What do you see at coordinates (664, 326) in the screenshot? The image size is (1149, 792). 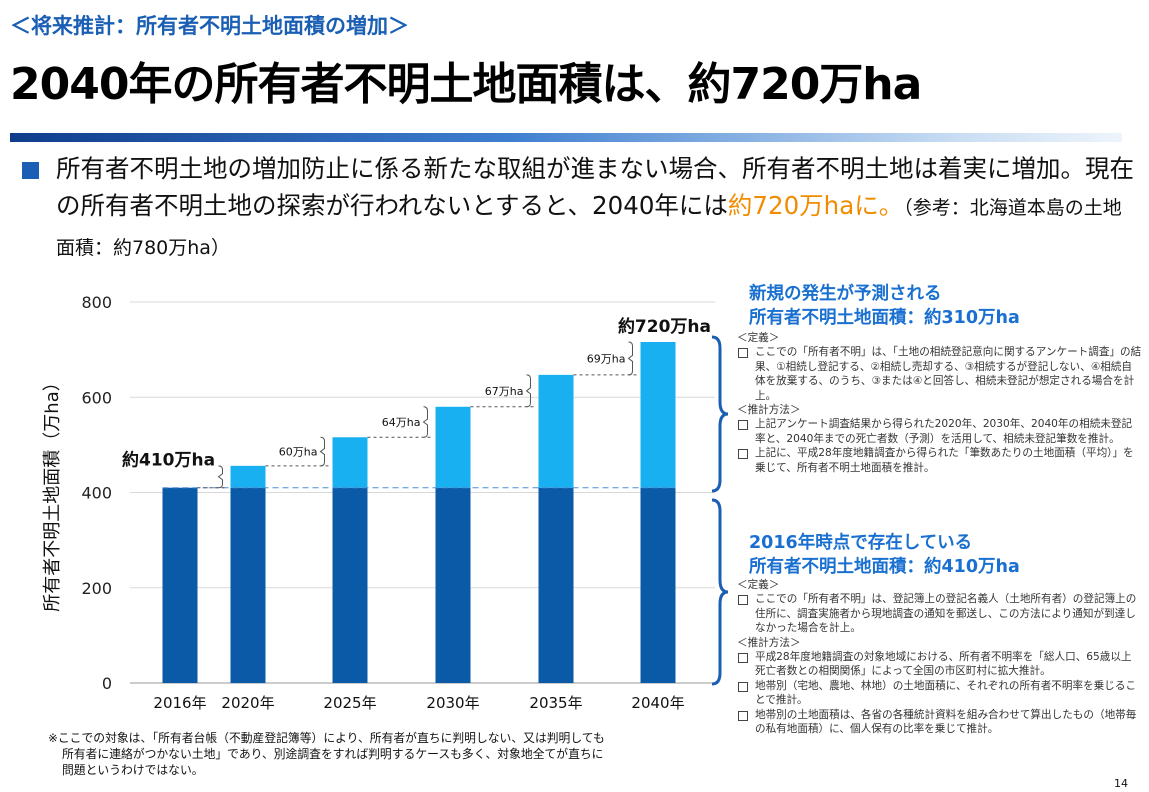 I see `end-value-label: 約720万ha` at bounding box center [664, 326].